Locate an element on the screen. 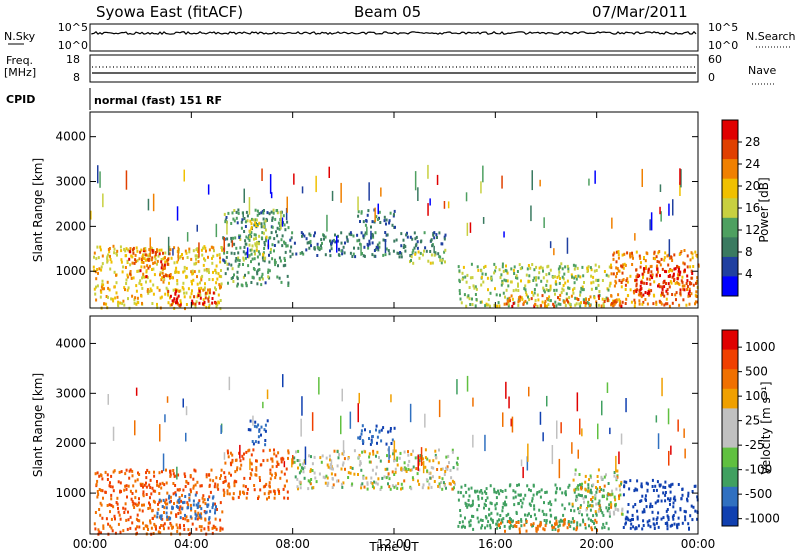  colorbar-swatch is located at coordinates (730, 188).